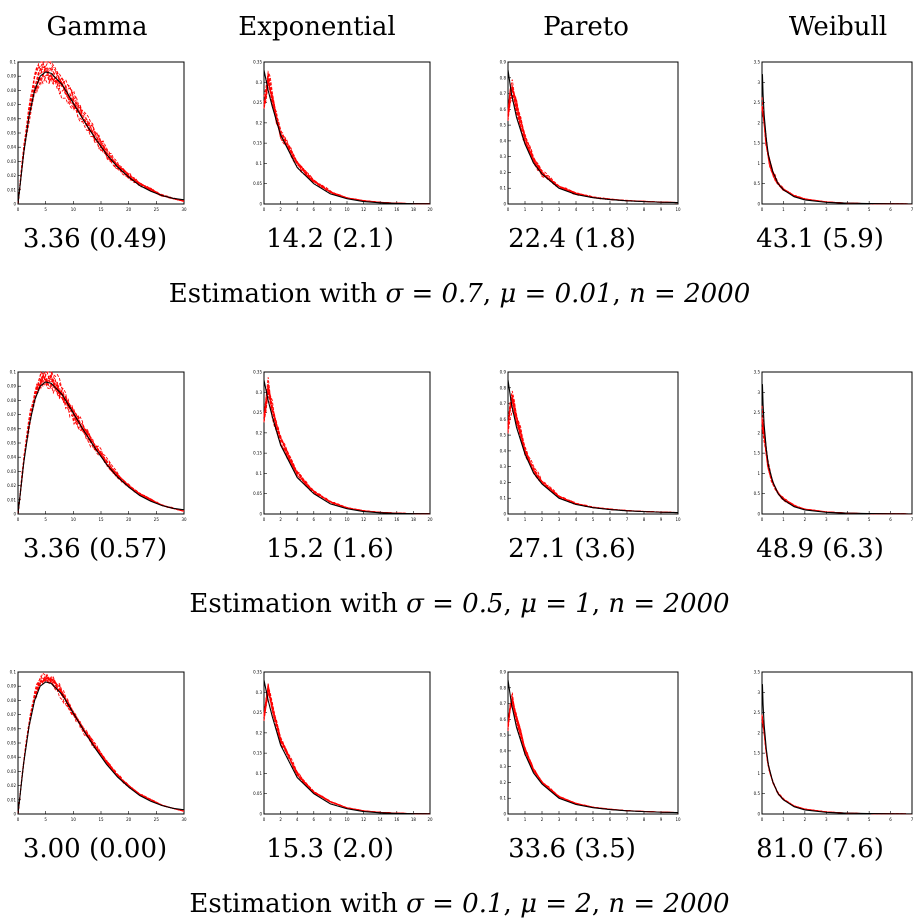 The image size is (919, 919). What do you see at coordinates (95, 239) in the screenshot?
I see `error-stat-gamma: 3.36 (0.49)` at bounding box center [95, 239].